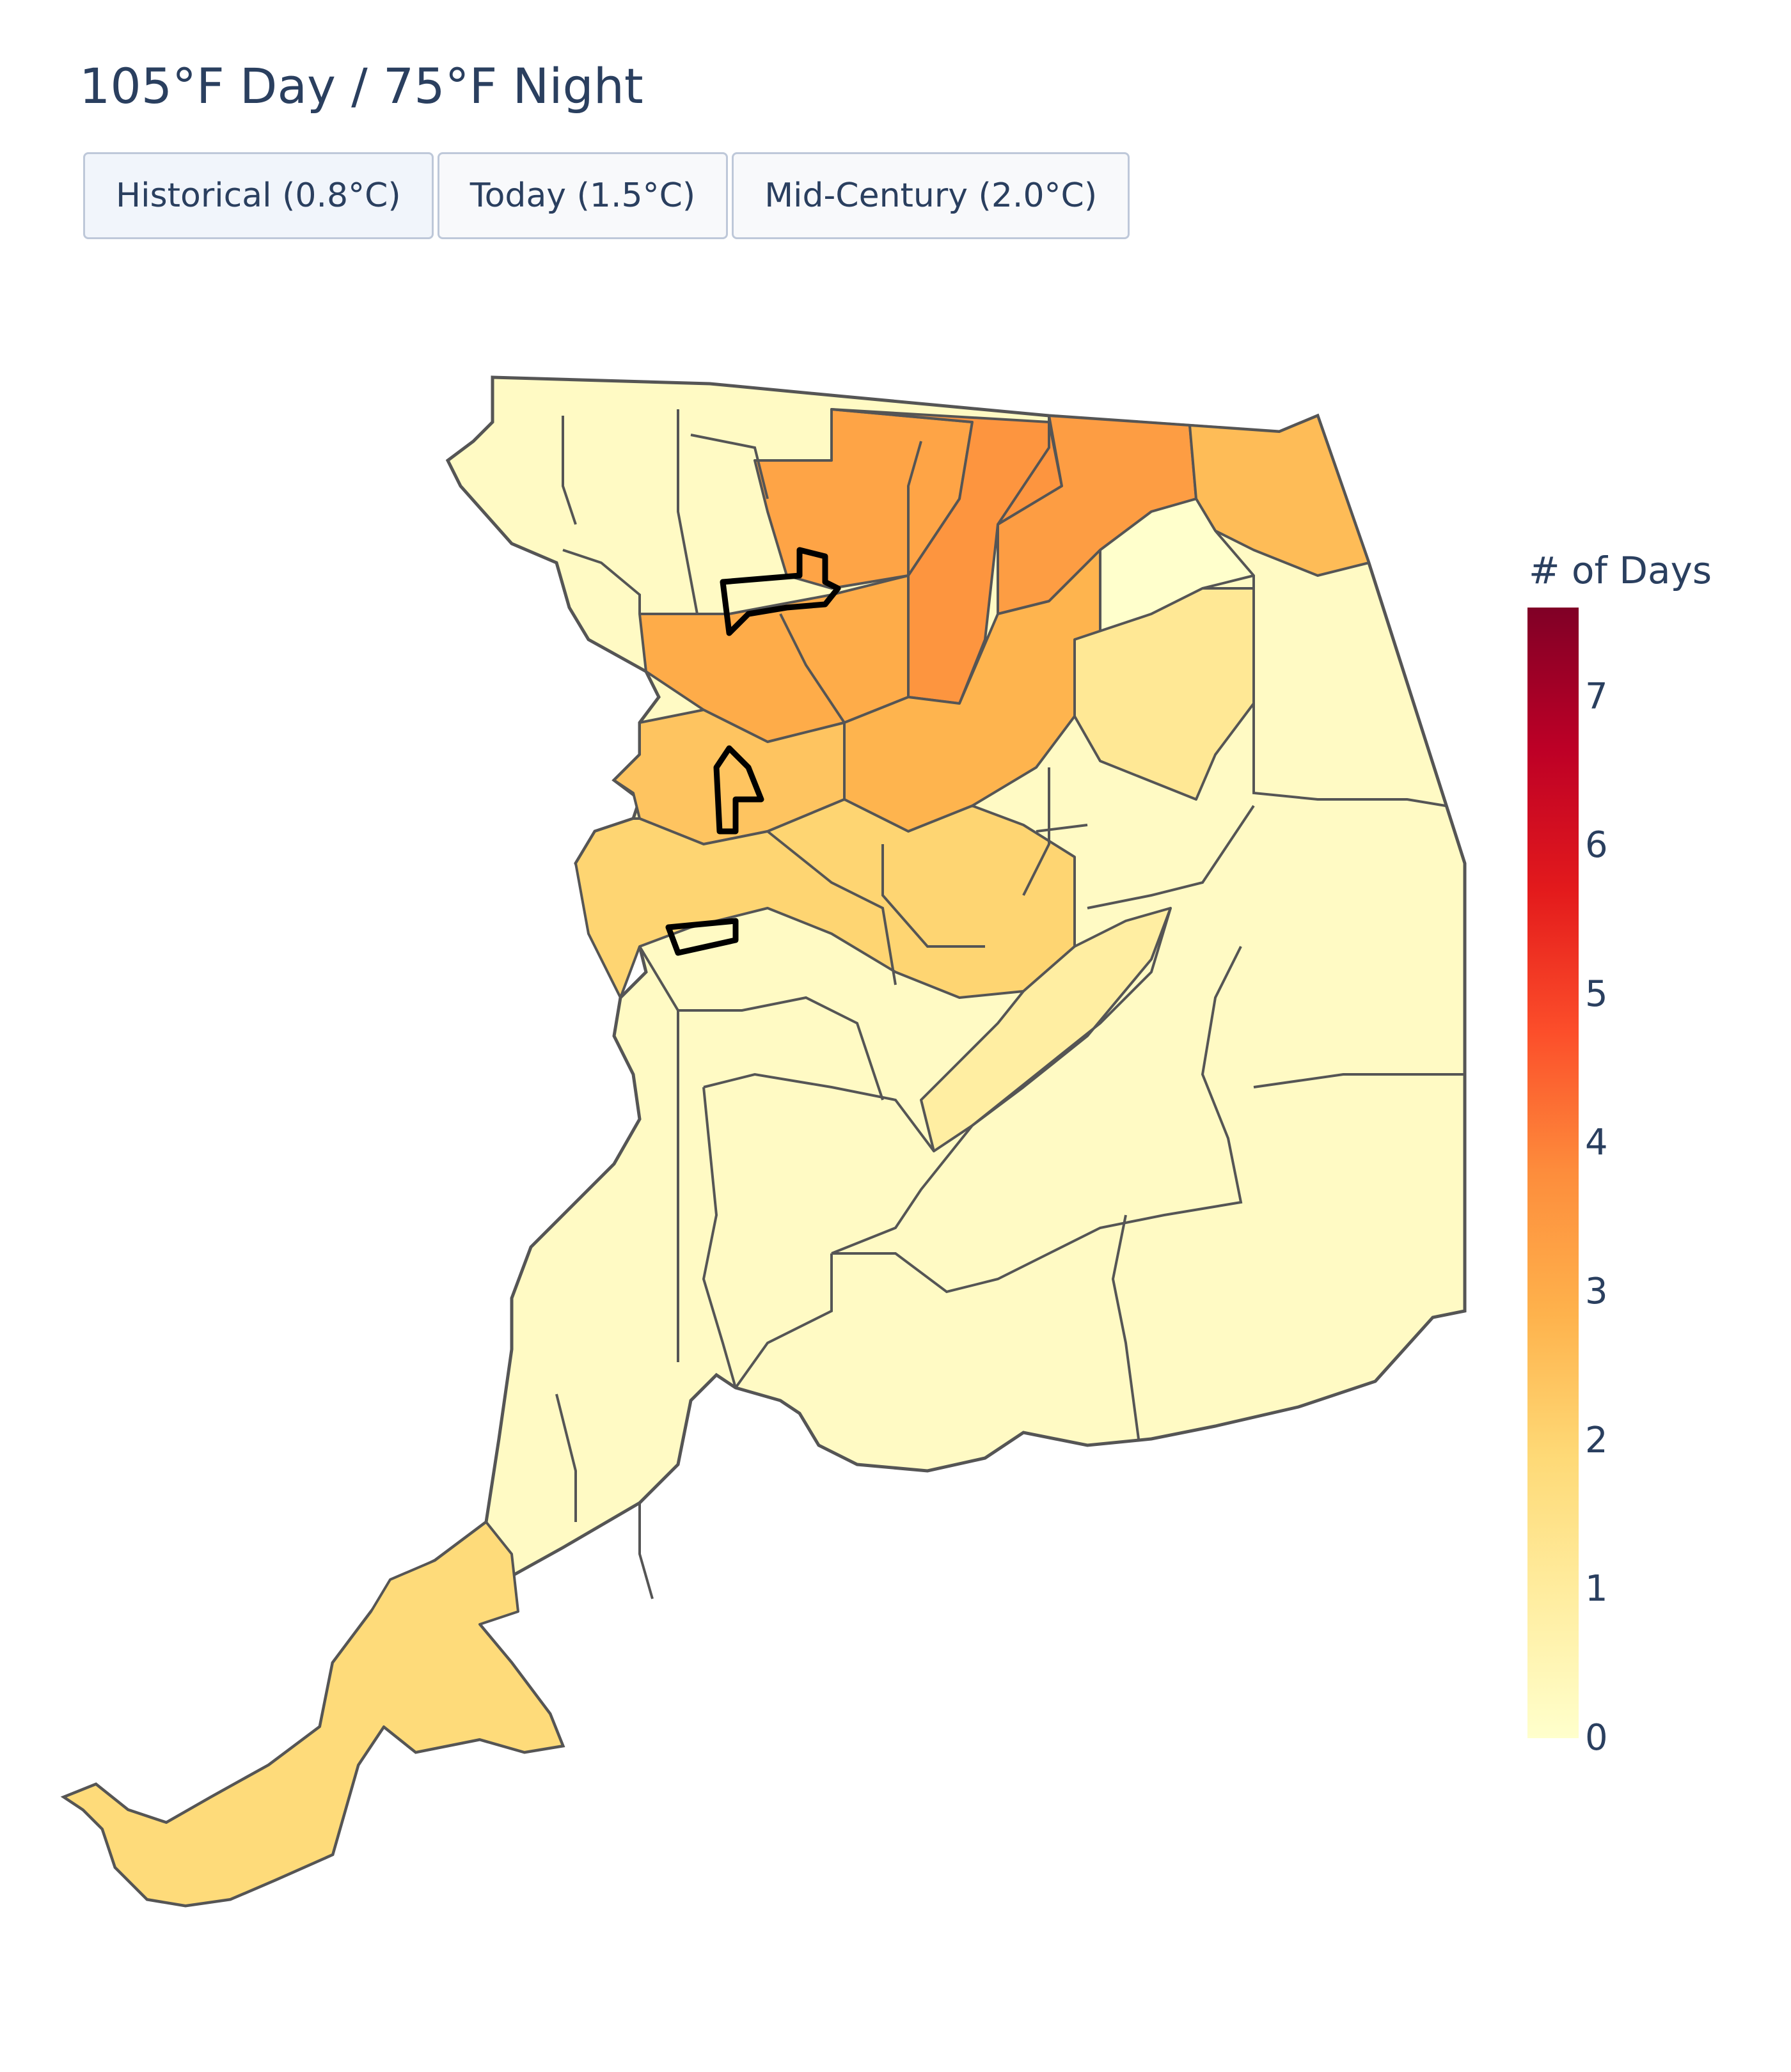  Describe the element at coordinates (702, 937) in the screenshot. I see `highlighted-tract-south` at that location.